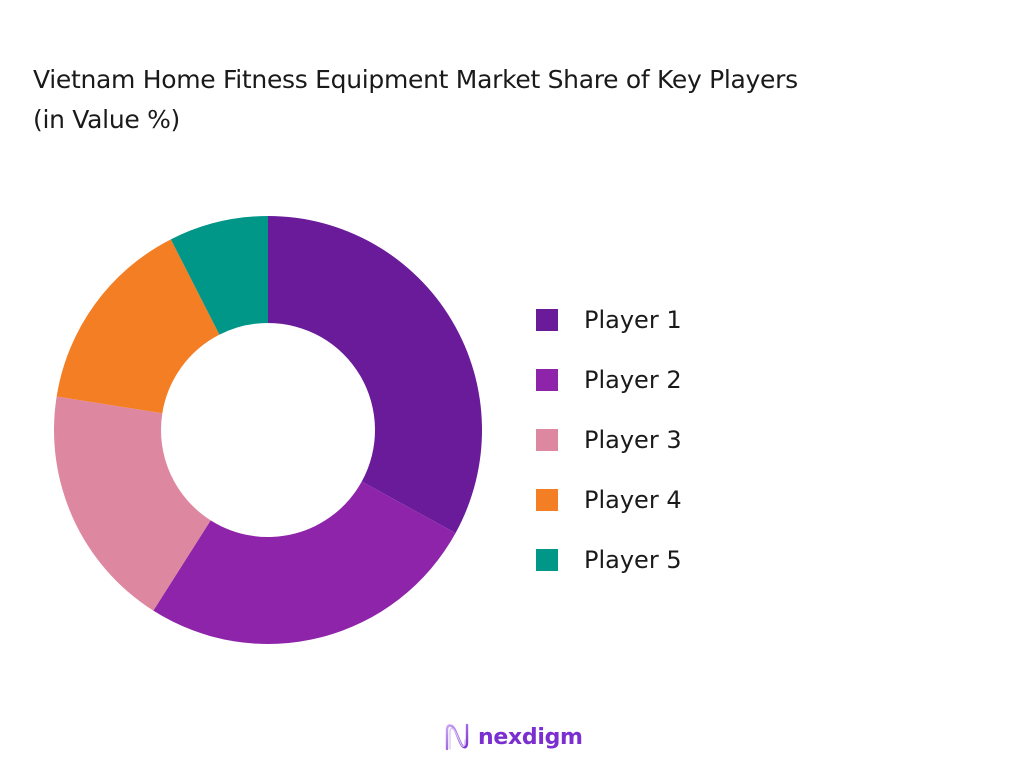 This screenshot has width=1024, height=768. I want to click on legend-label: Player 1, so click(633, 320).